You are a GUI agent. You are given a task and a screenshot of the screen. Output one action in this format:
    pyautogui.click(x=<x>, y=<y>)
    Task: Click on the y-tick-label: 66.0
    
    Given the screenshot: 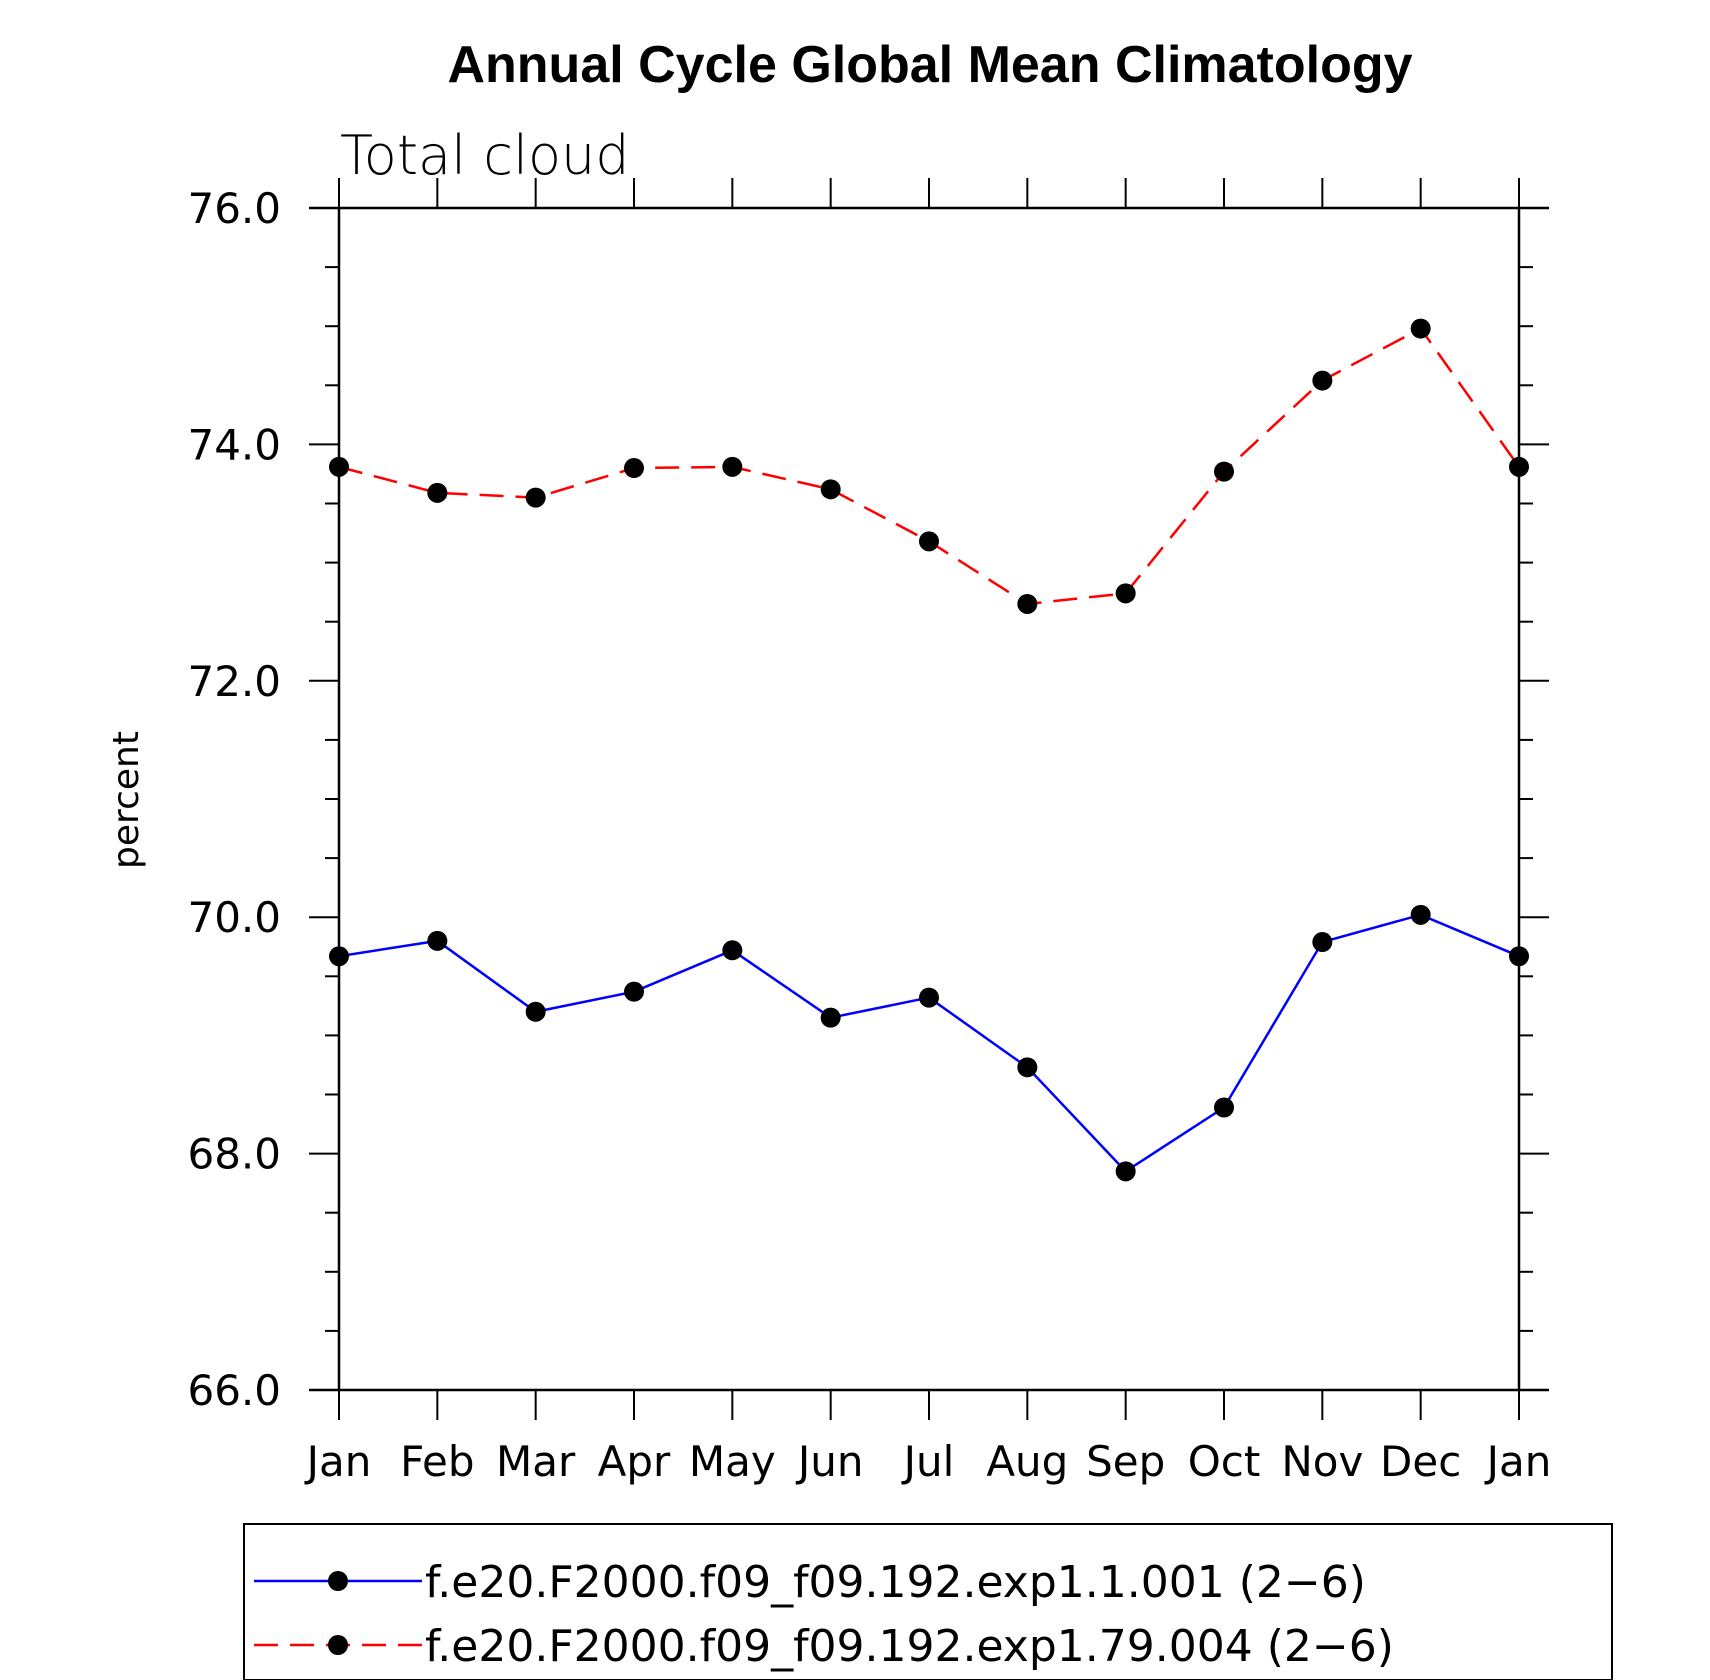 What is the action you would take?
    pyautogui.click(x=234, y=1390)
    